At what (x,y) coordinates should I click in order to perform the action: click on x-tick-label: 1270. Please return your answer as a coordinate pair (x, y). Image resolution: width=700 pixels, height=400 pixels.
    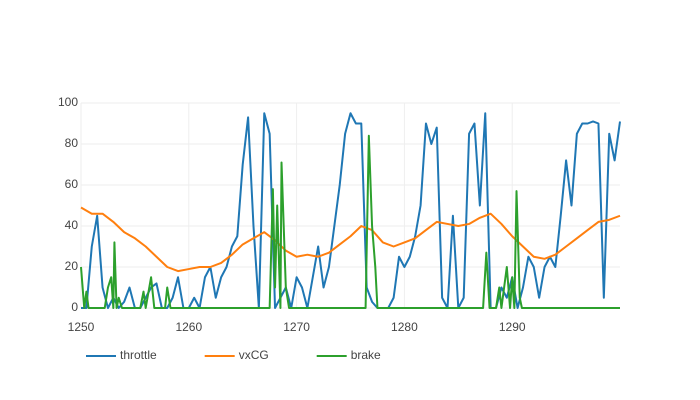
    Looking at the image, I should click on (296, 327).